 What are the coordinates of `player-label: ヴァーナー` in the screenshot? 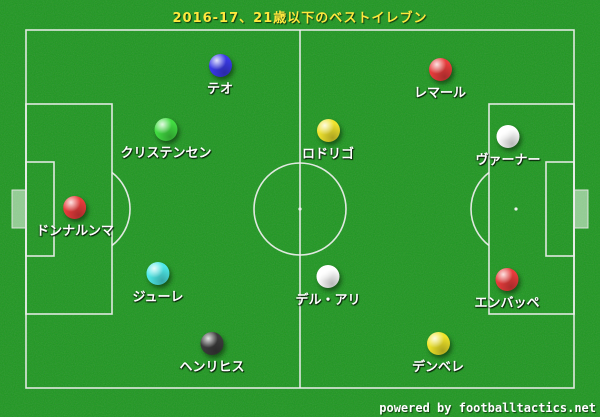 It's located at (508, 160).